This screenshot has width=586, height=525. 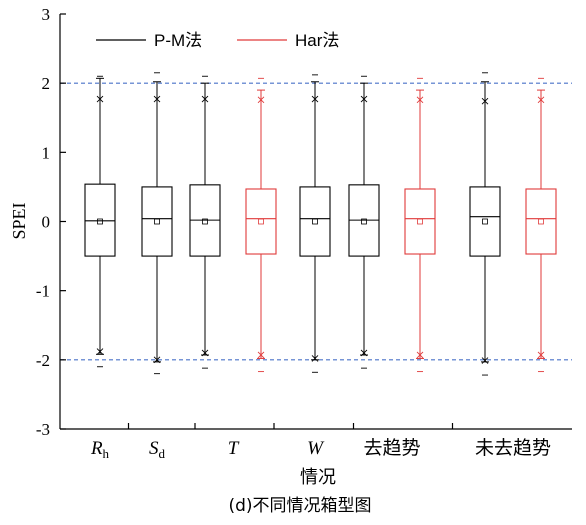 I want to click on x-category-label: W, so click(x=316, y=448).